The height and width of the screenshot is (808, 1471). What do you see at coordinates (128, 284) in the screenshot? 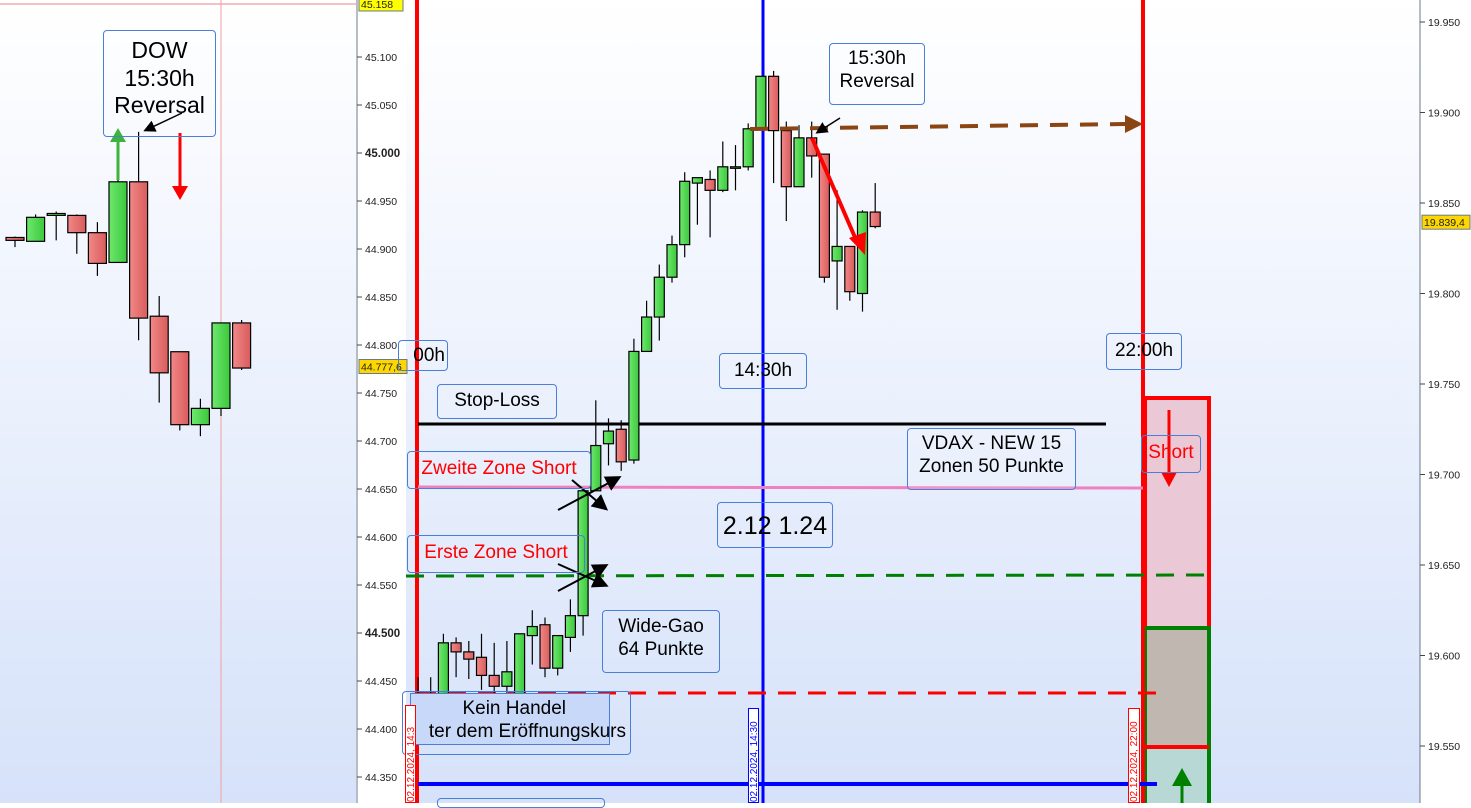
I see `dow-candles` at bounding box center [128, 284].